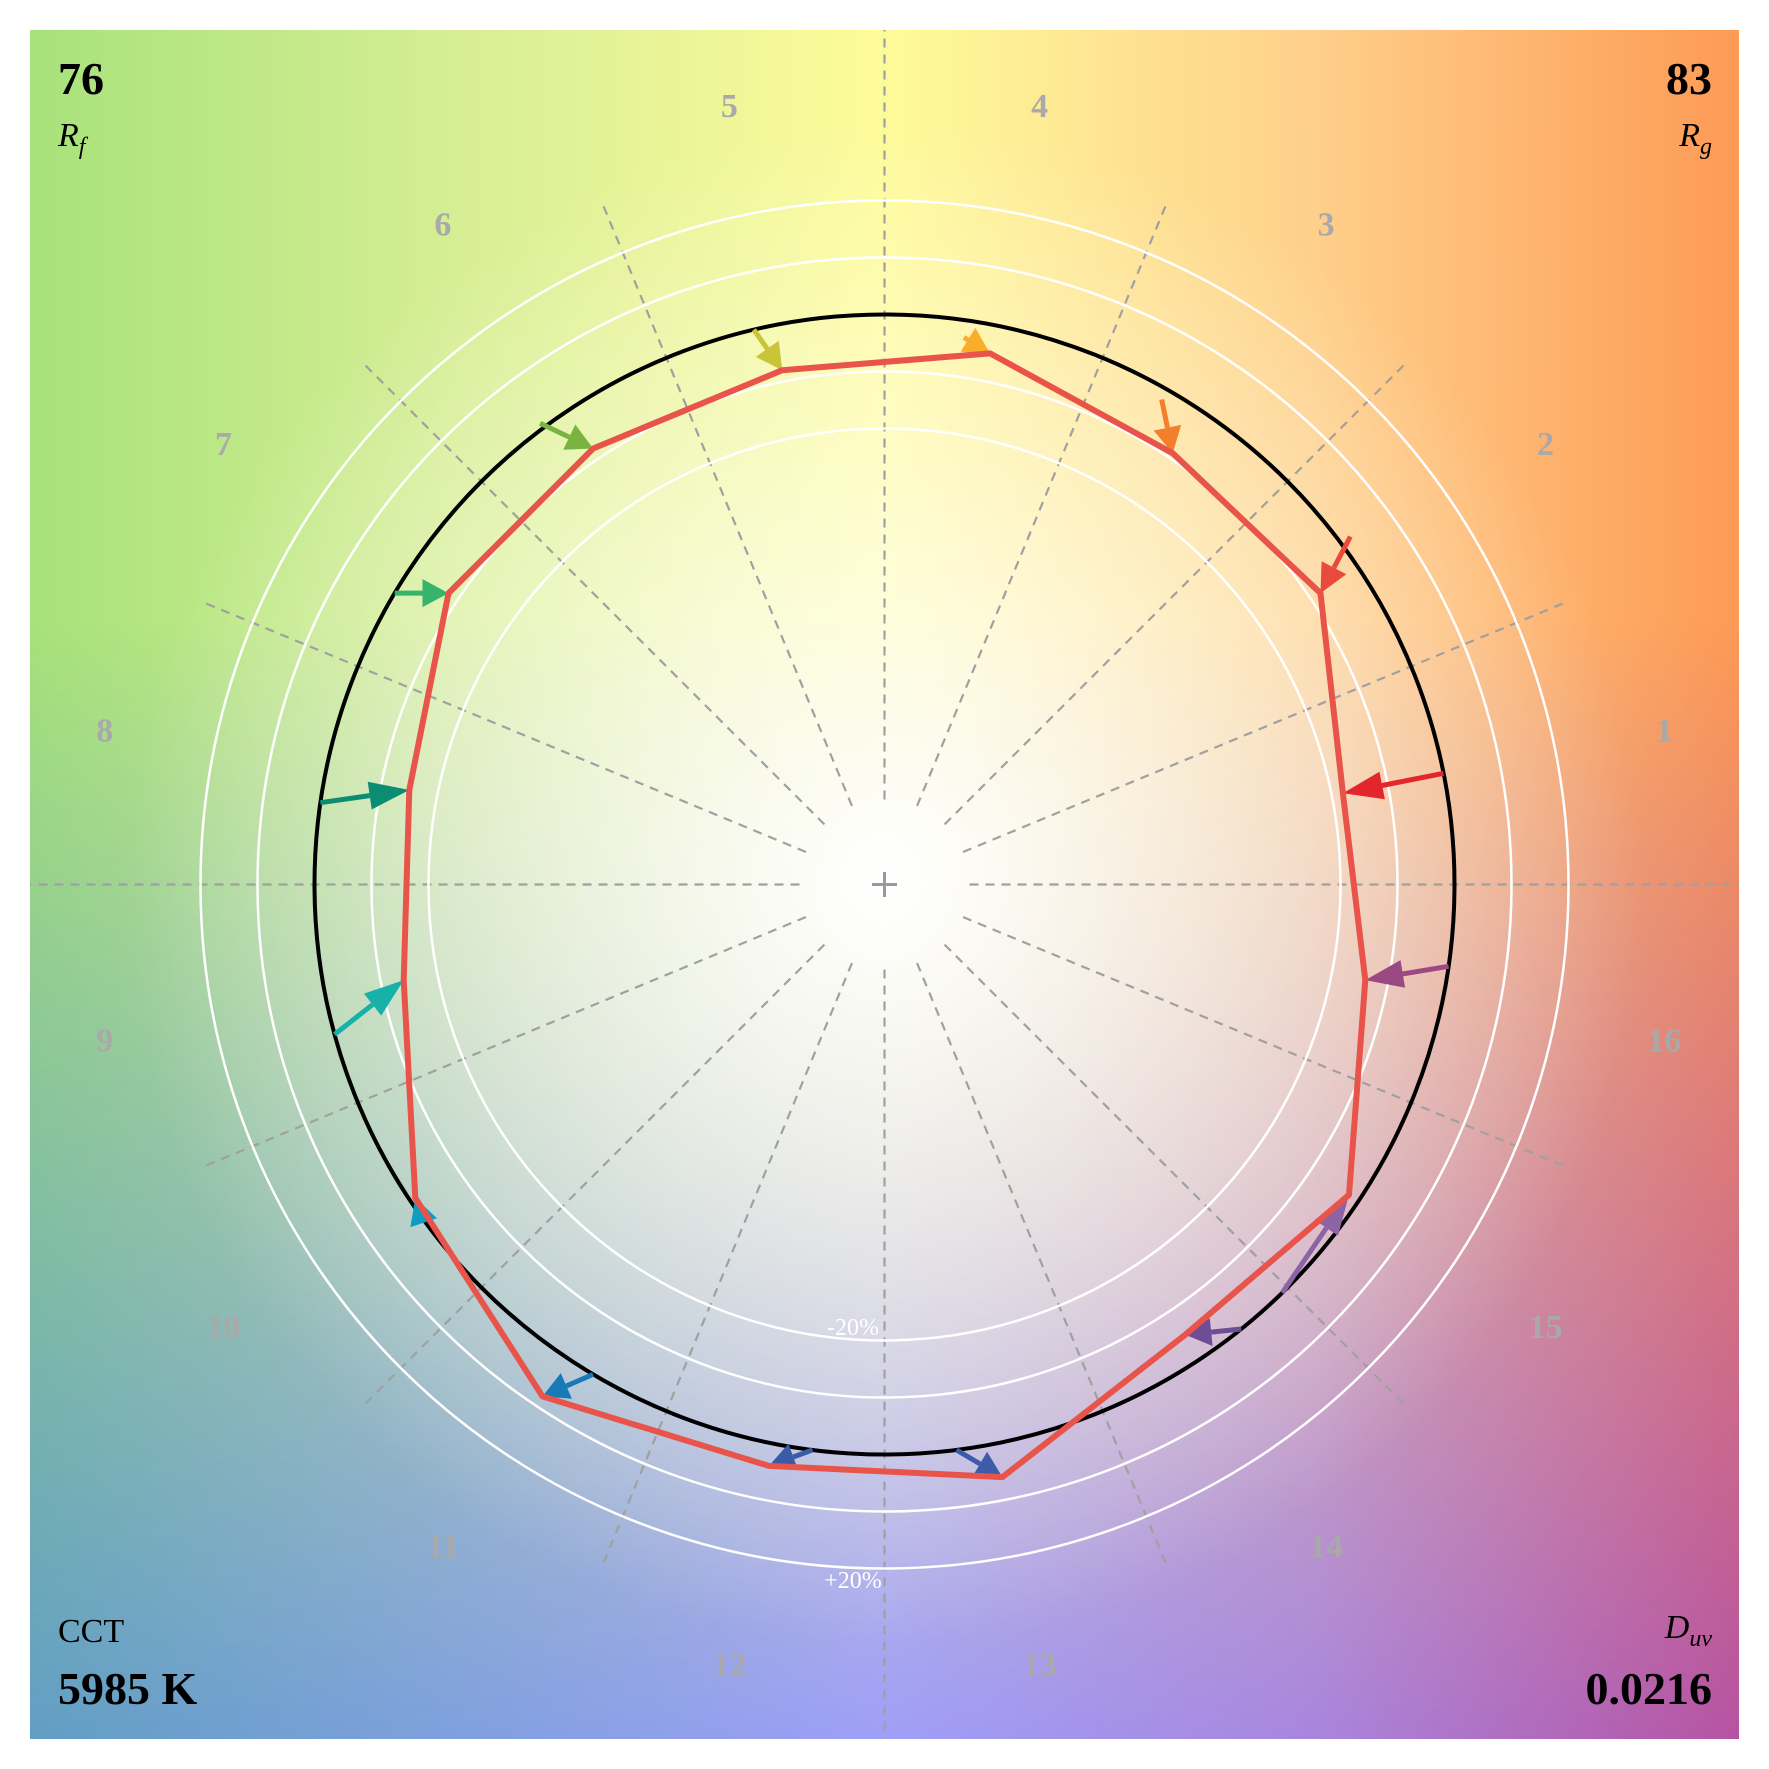 The width and height of the screenshot is (1769, 1769). Describe the element at coordinates (91, 1631) in the screenshot. I see `cct-label: CCT` at that location.